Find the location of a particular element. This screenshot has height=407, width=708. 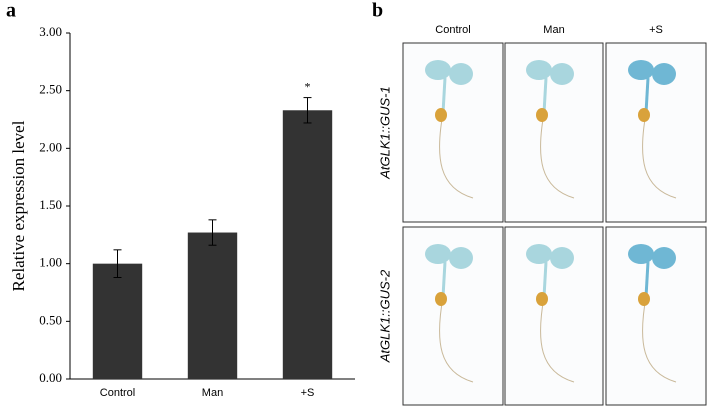

y-tick-label: 0.50 is located at coordinates (50, 319).